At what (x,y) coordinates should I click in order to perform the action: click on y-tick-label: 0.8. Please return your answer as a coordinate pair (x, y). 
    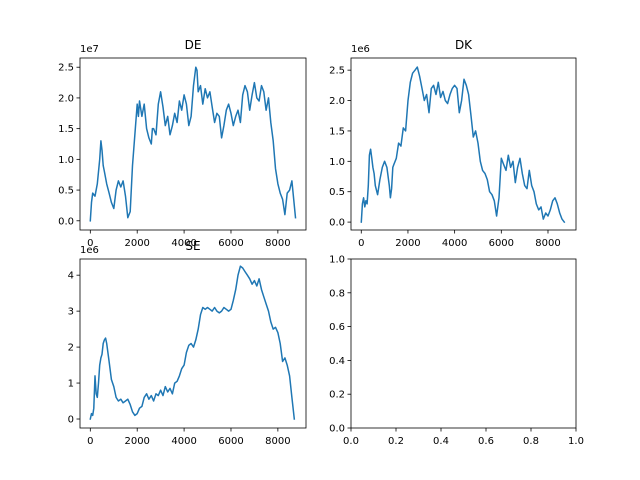
    Looking at the image, I should click on (337, 293).